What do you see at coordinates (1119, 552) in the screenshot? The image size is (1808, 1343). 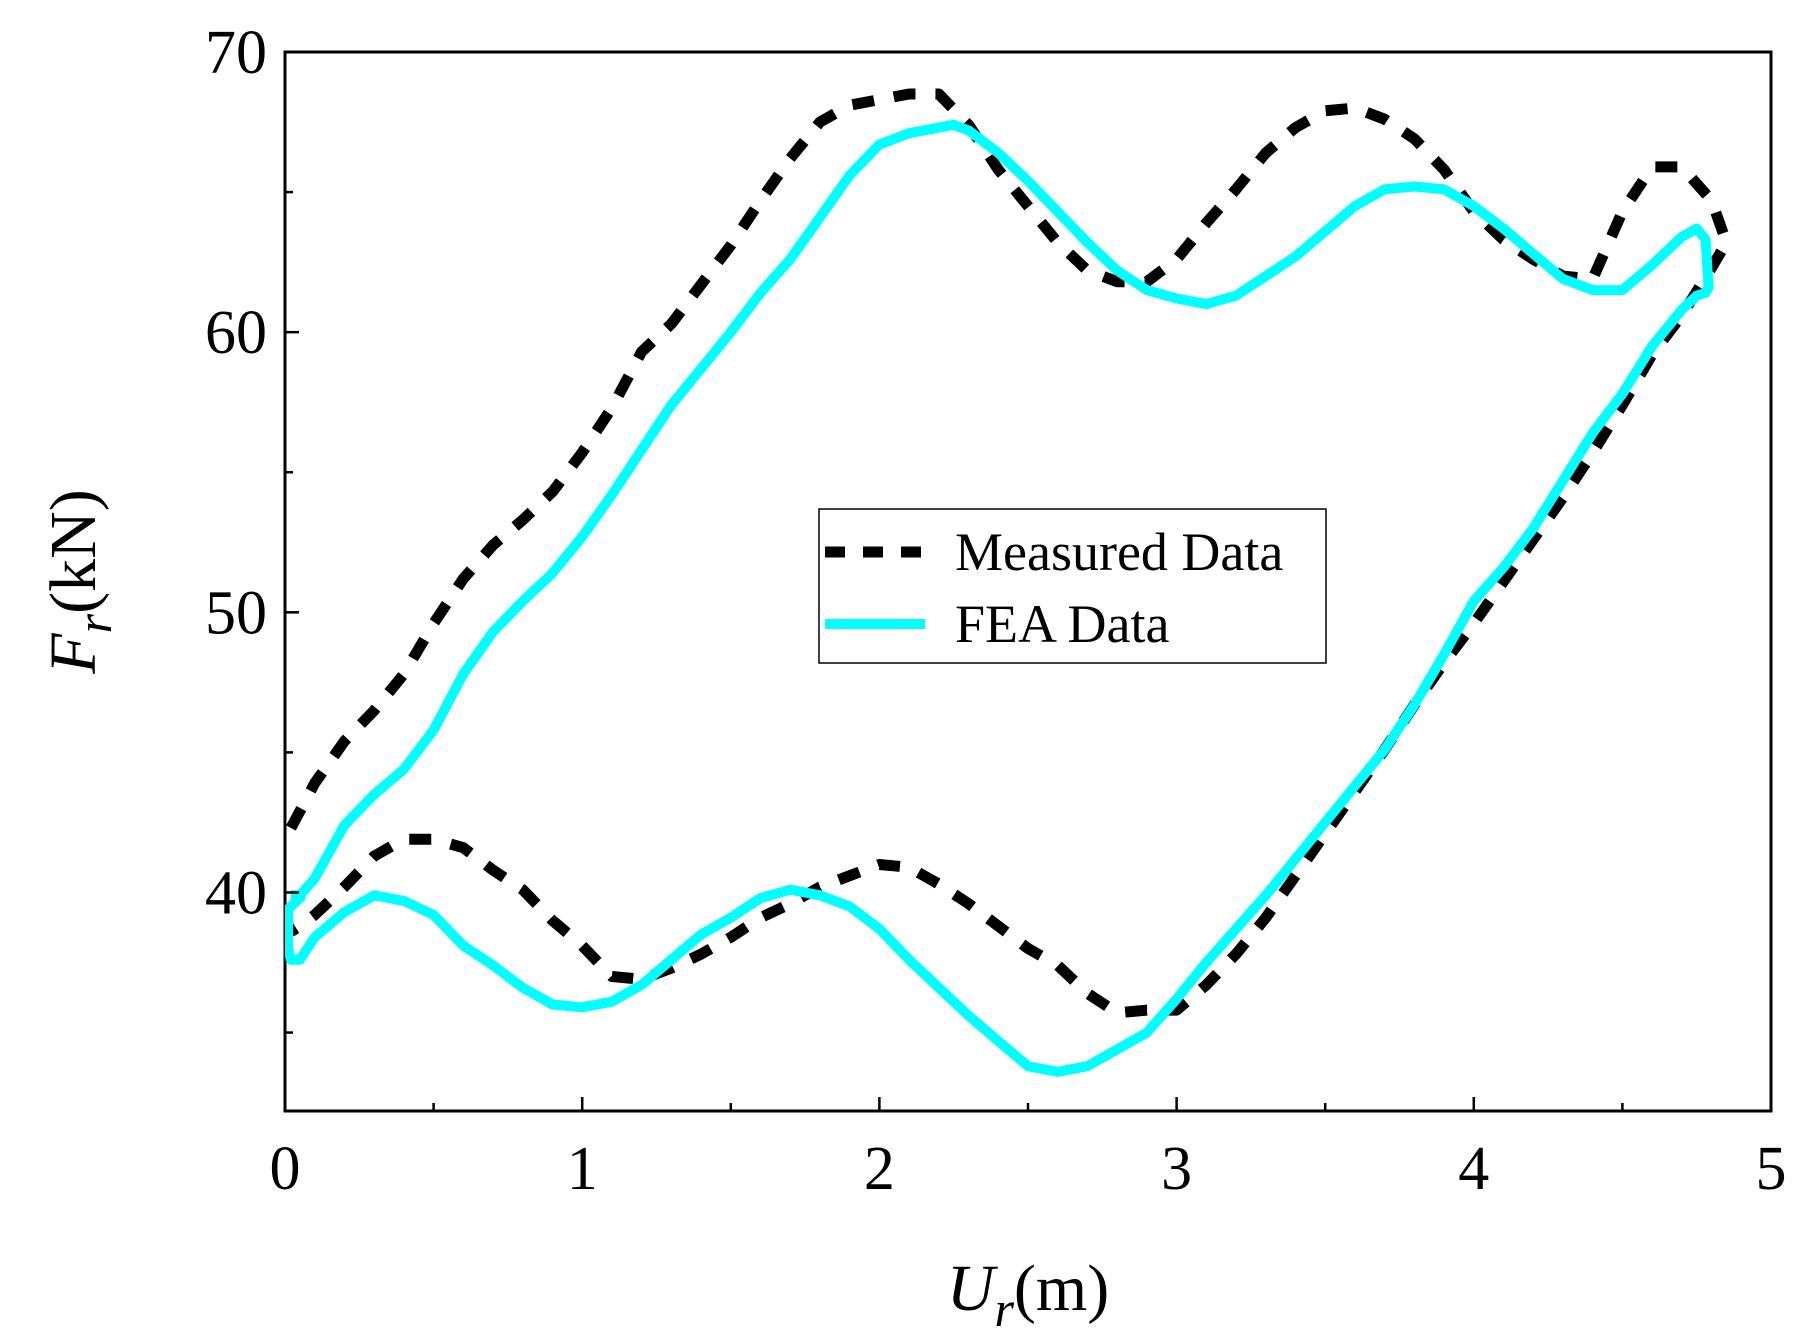 I see `legend-label-measured: Measured Data` at bounding box center [1119, 552].